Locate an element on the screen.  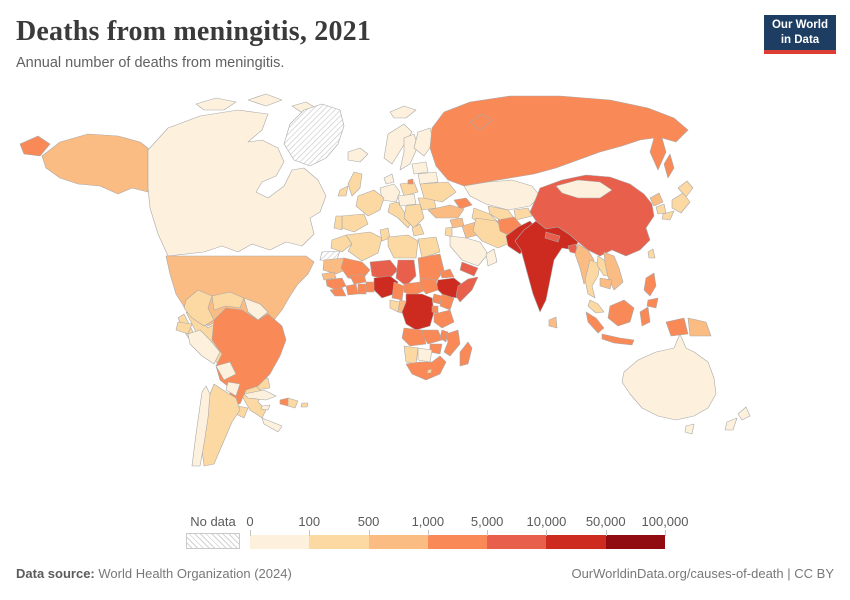
country-puerto-rico is located at coordinates (304, 405).